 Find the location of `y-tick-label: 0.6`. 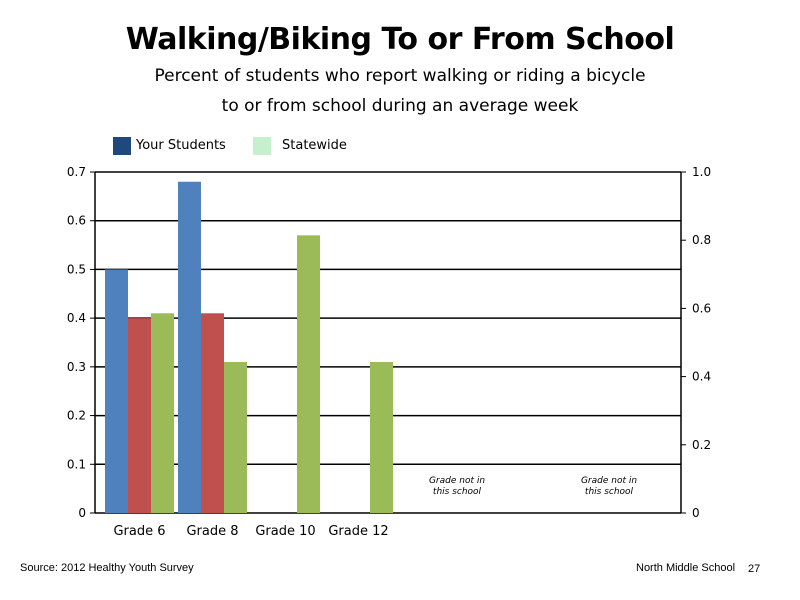

y-tick-label: 0.6 is located at coordinates (76, 221).